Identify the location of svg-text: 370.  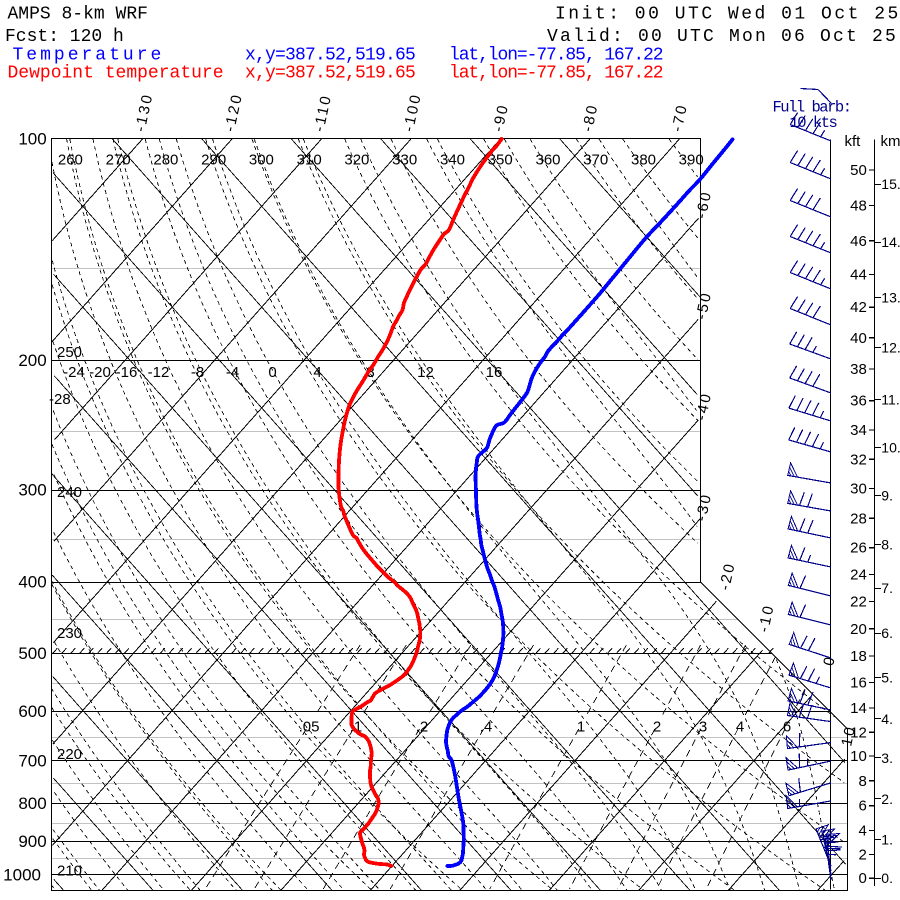
(595, 160).